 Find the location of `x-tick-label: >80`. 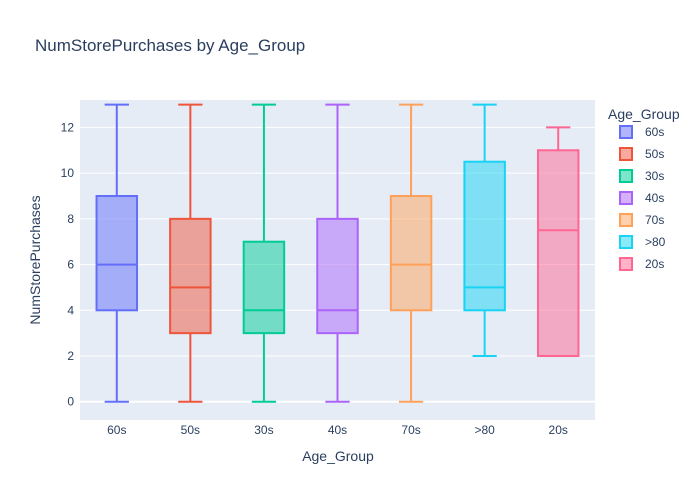

x-tick-label: >80 is located at coordinates (484, 430).